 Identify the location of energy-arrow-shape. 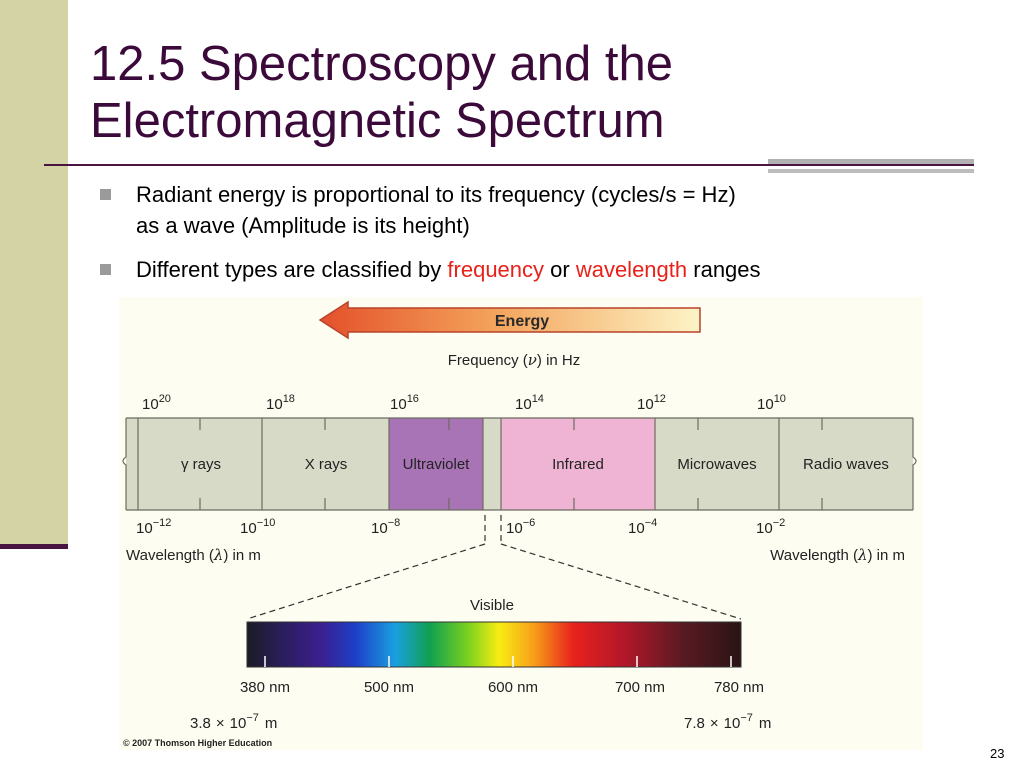
(509, 320).